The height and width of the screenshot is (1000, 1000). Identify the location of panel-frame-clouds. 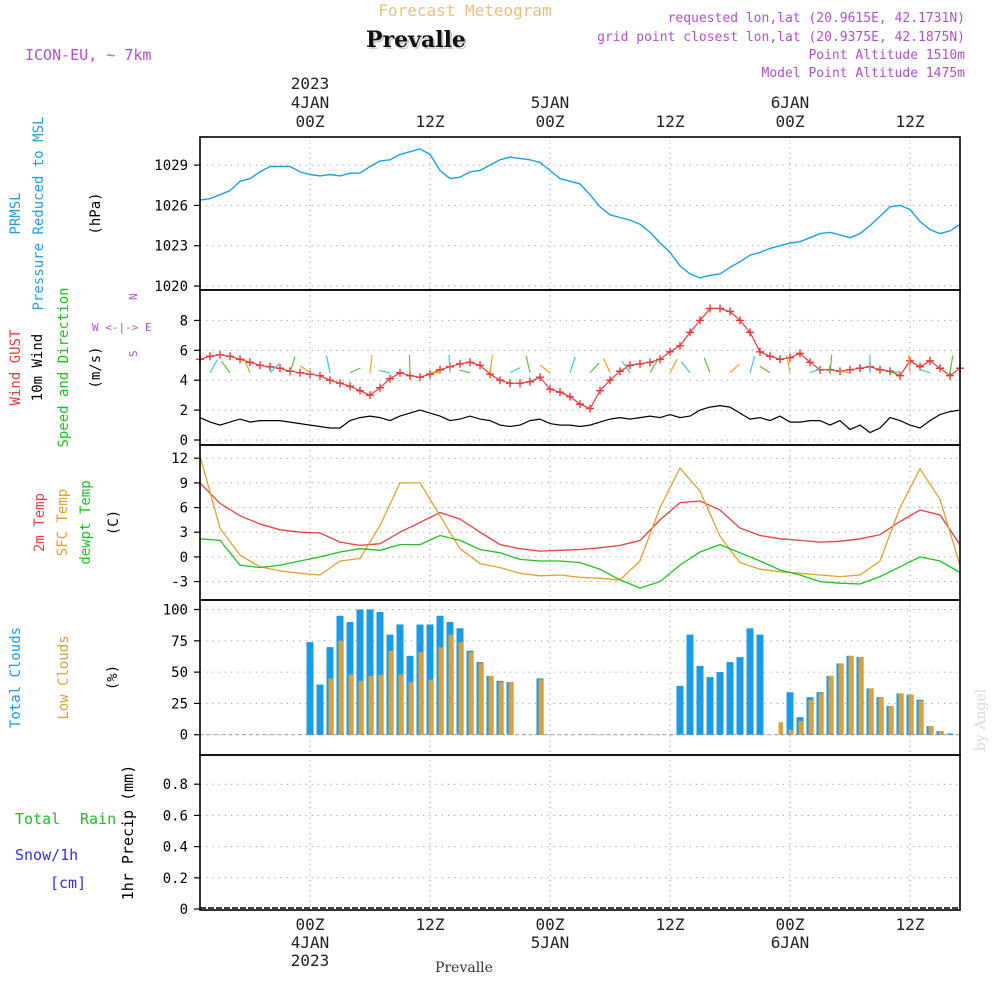
(580, 677).